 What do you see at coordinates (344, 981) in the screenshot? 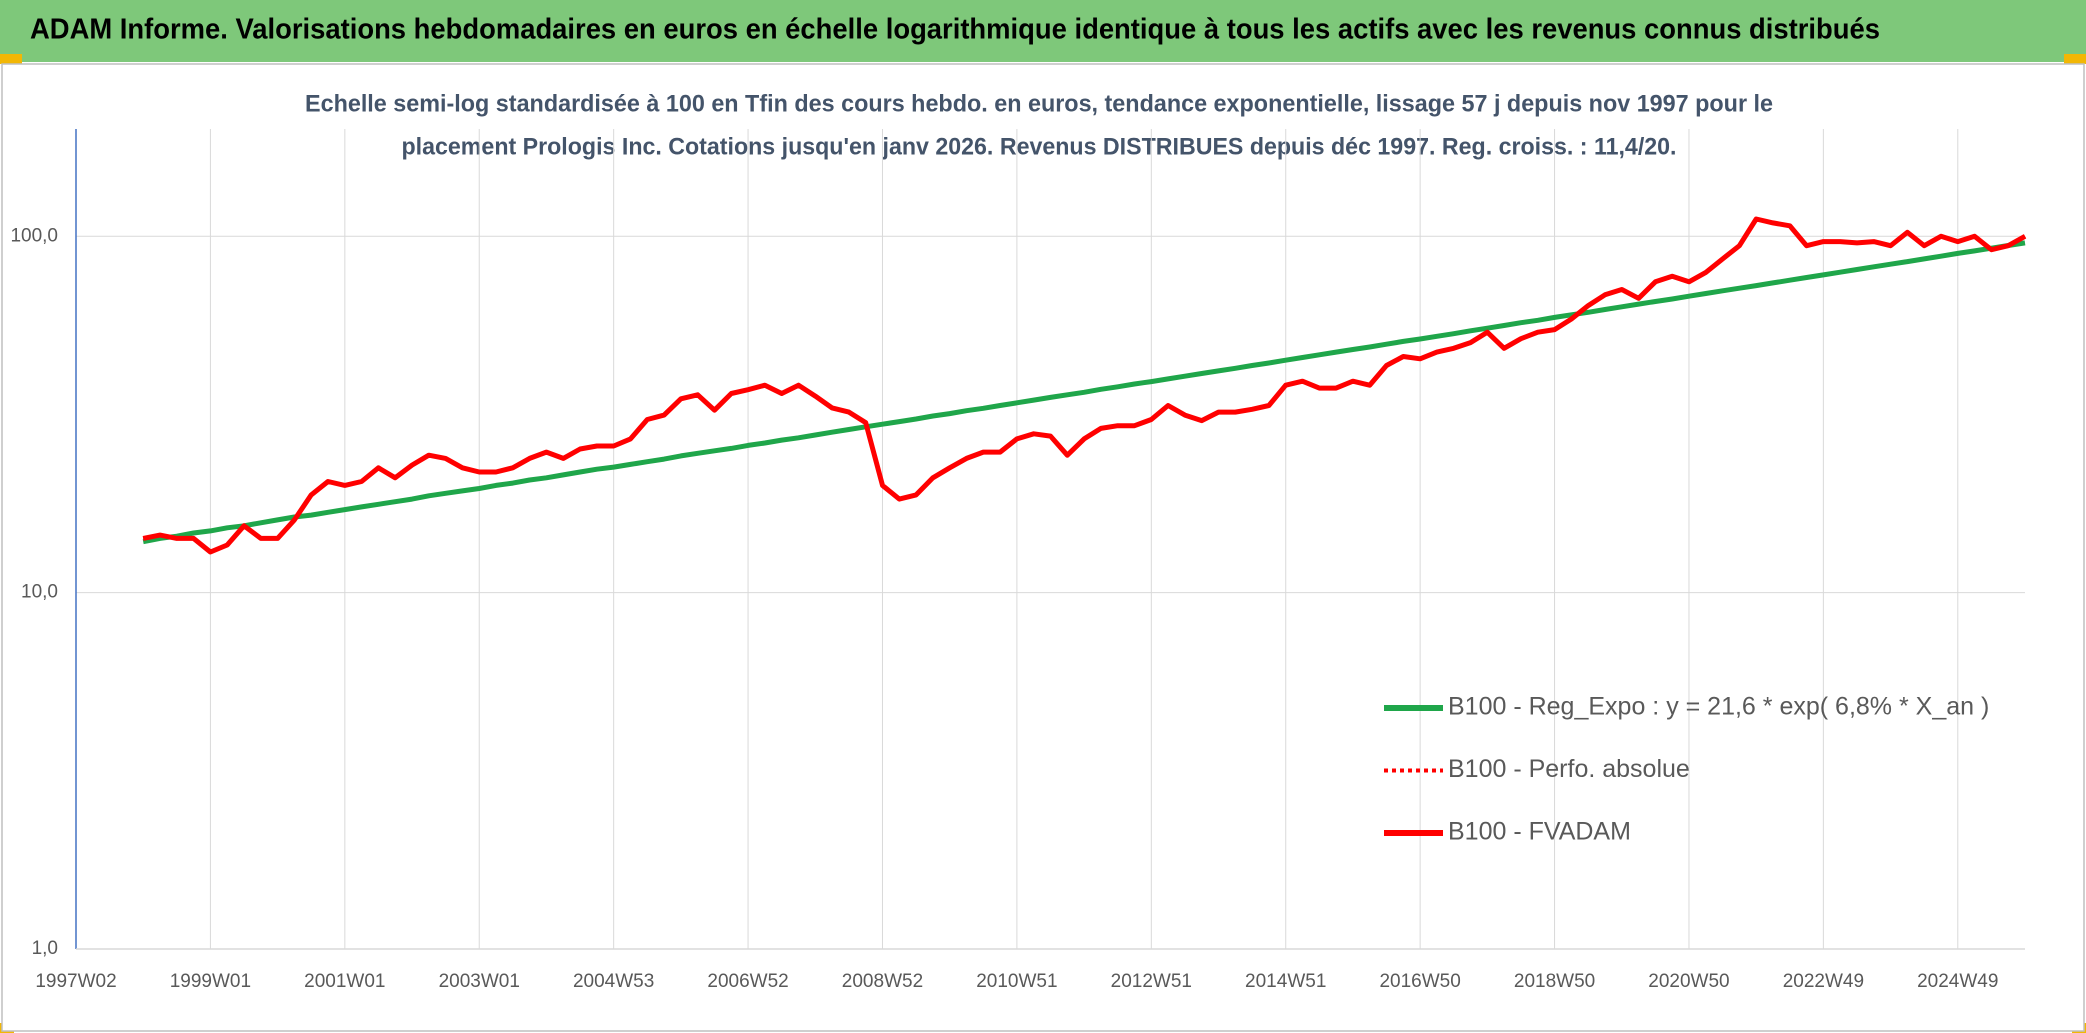
I see `x-tick-label: 2001W01` at bounding box center [344, 981].